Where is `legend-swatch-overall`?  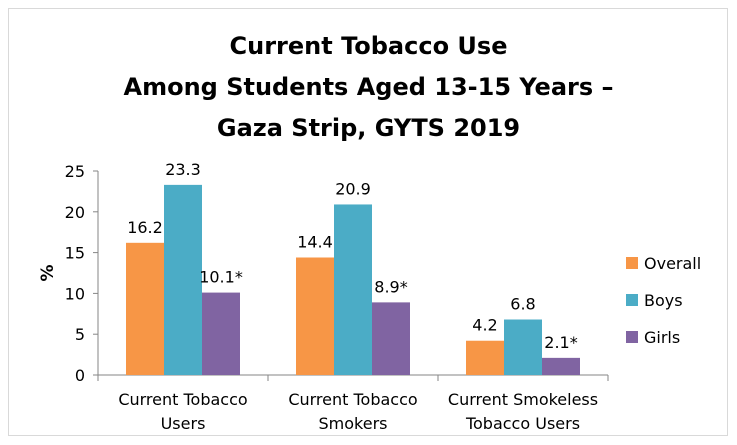
legend-swatch-overall is located at coordinates (632, 263).